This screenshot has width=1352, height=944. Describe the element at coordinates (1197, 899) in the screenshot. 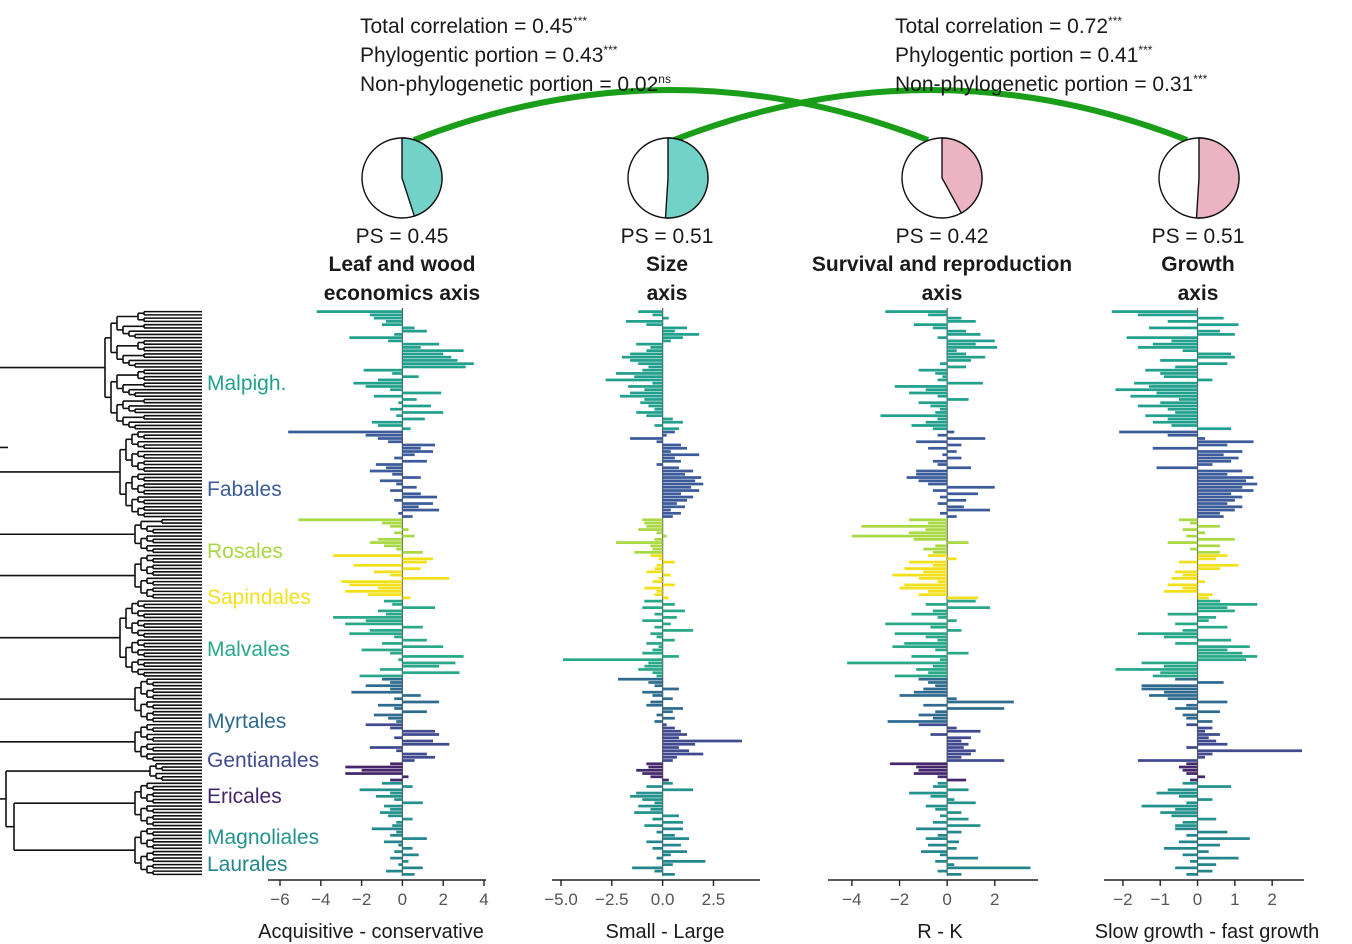

I see `x-tick-label: 0` at that location.